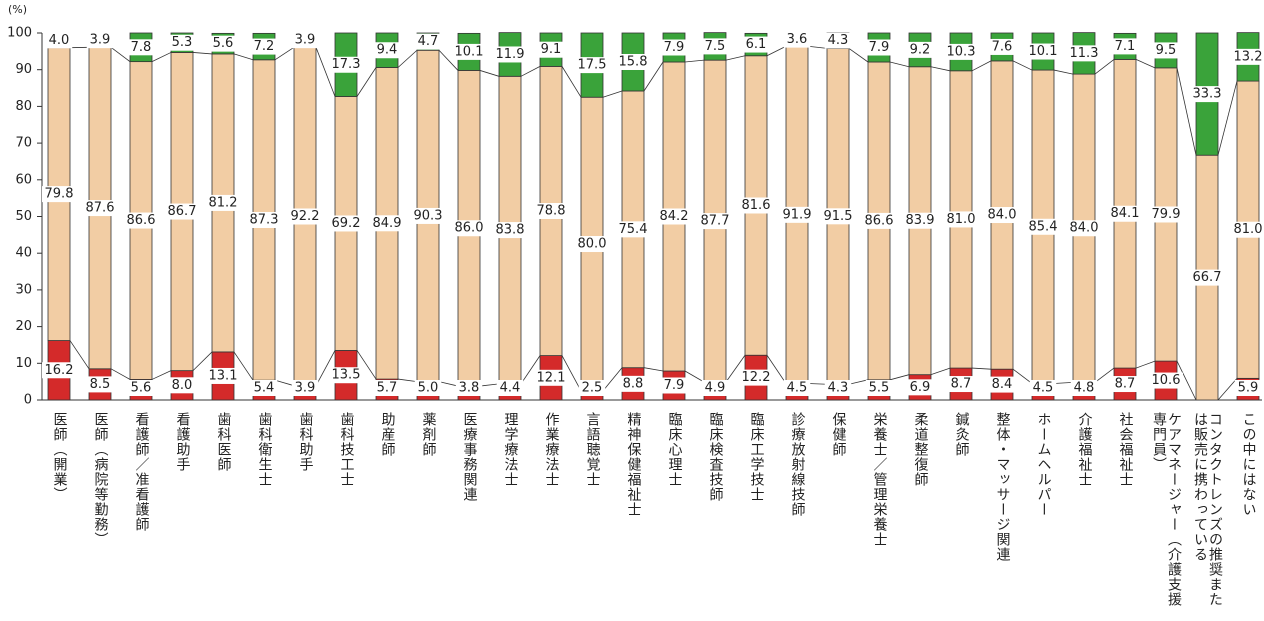 The height and width of the screenshot is (621, 1264). I want to click on x-tick-label: 歯科衛生士, so click(264, 449).